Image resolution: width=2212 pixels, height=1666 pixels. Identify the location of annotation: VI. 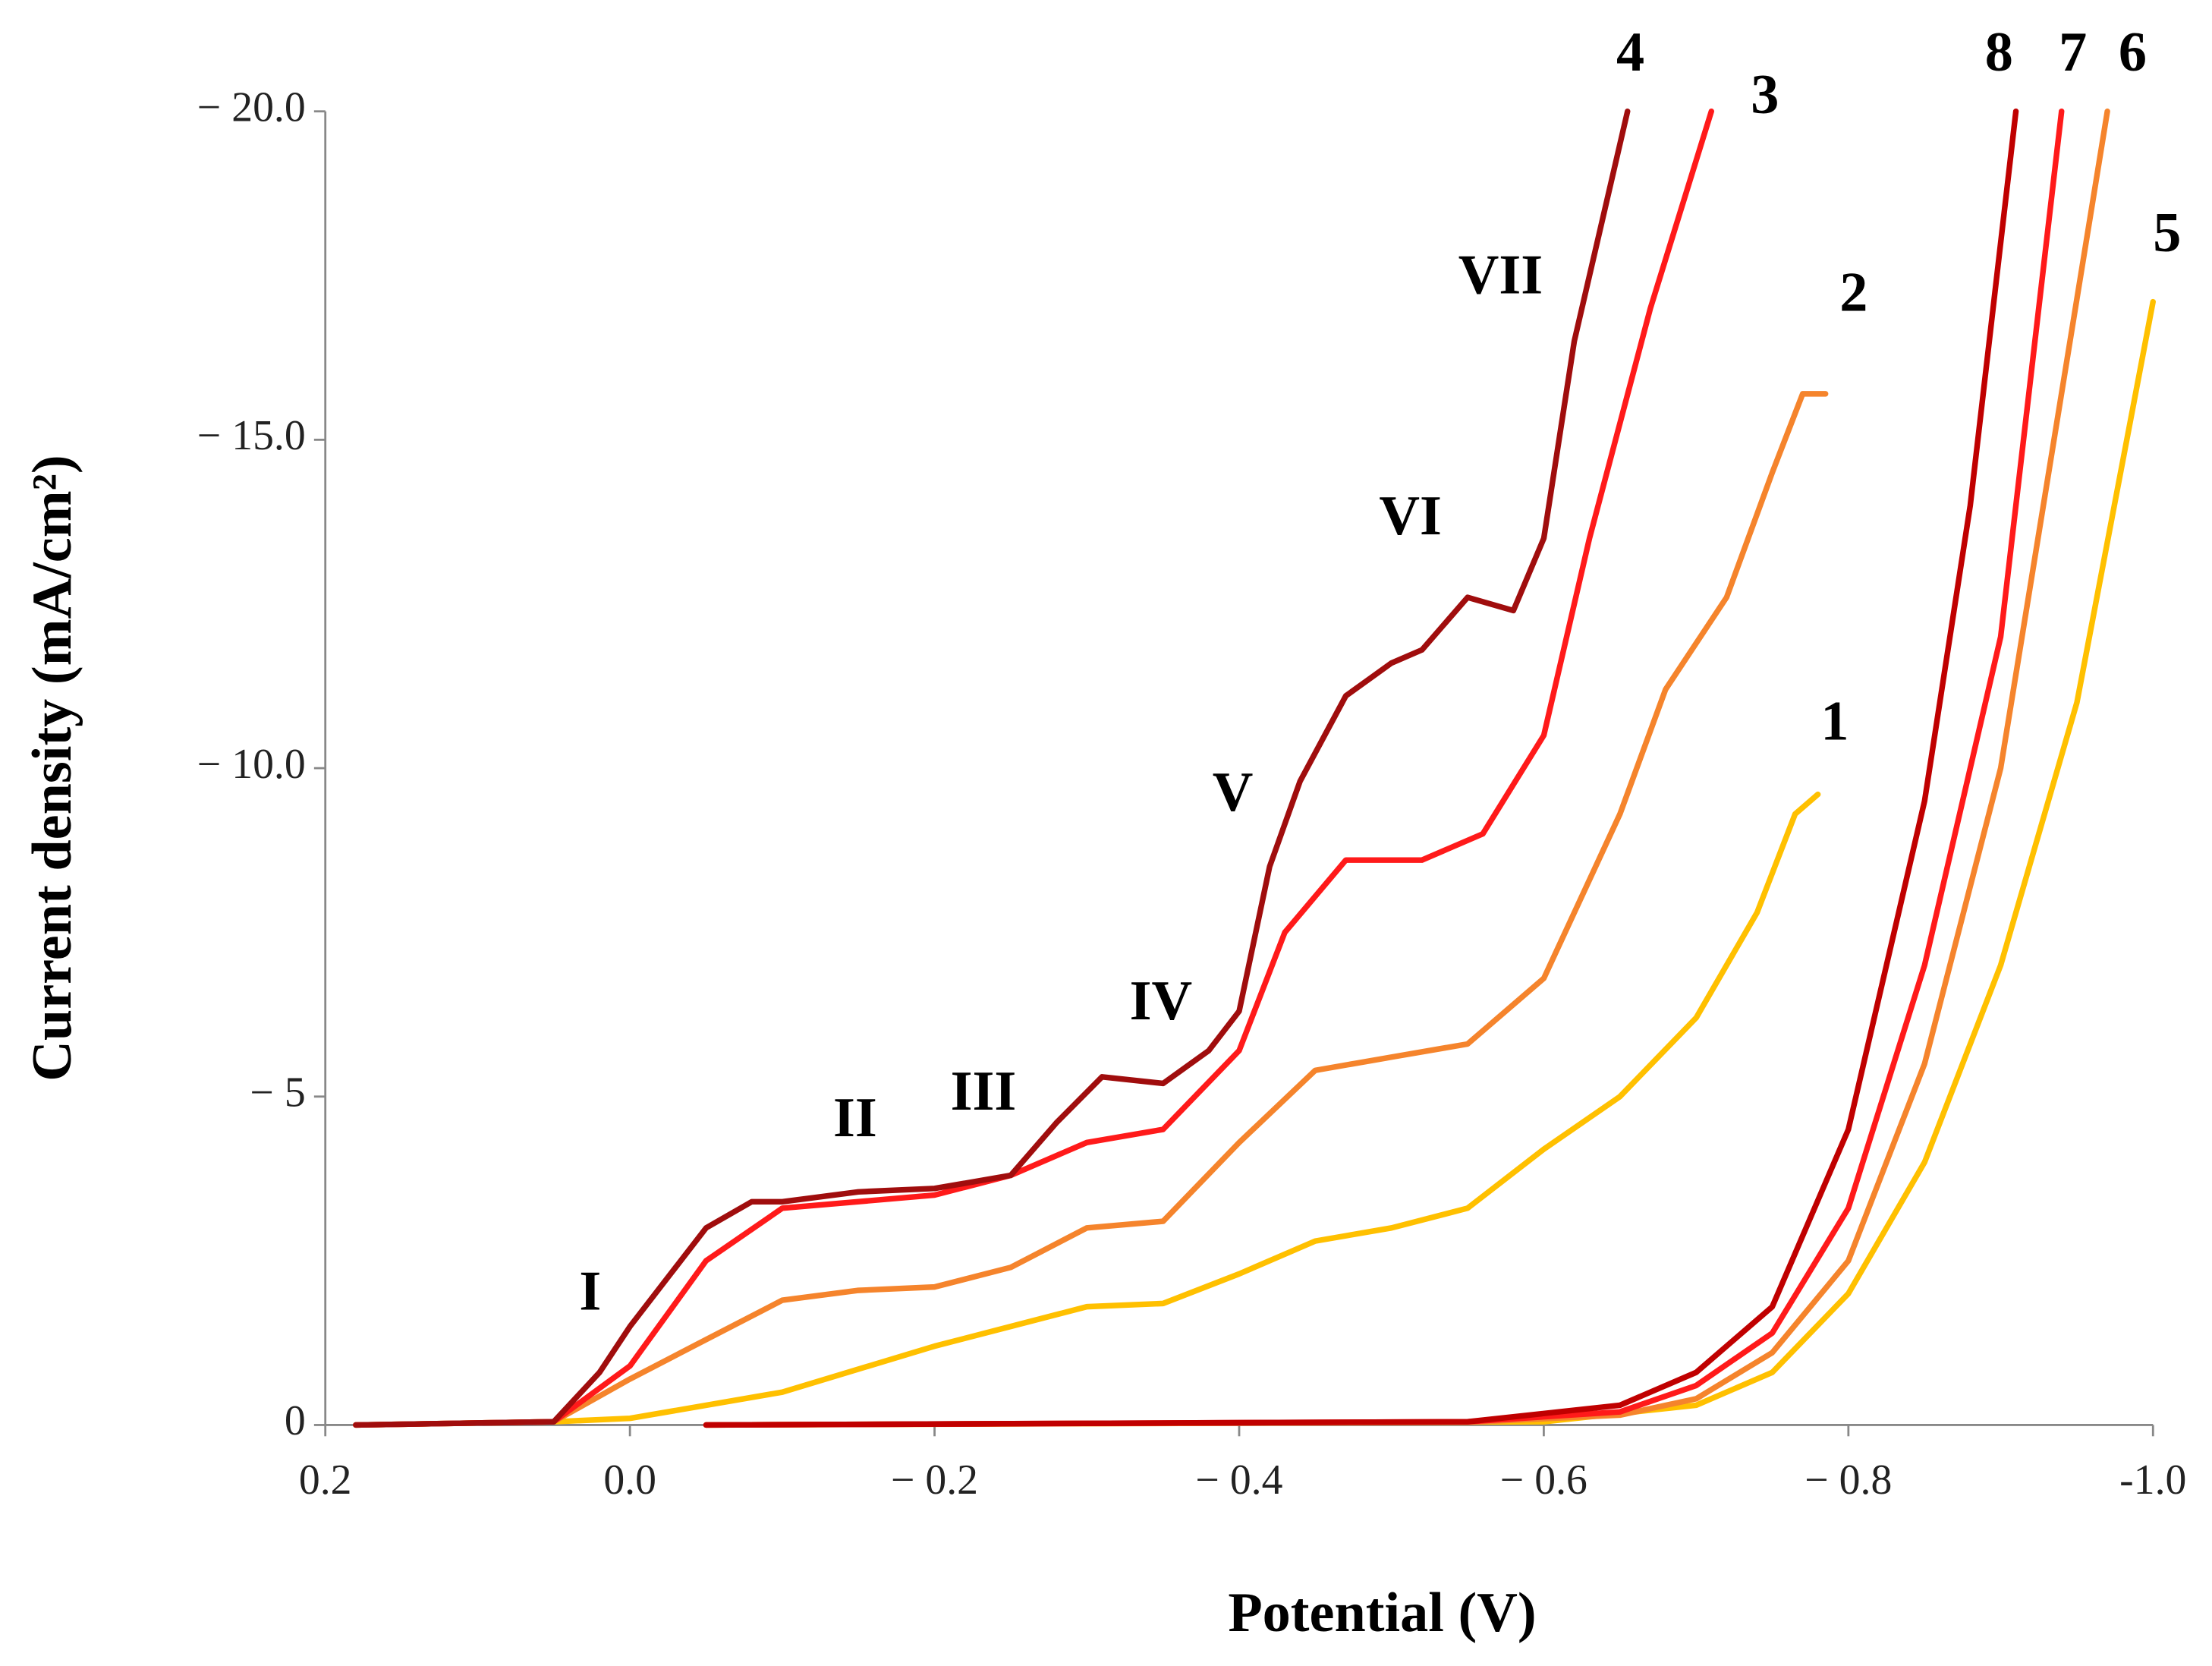
(1411, 516).